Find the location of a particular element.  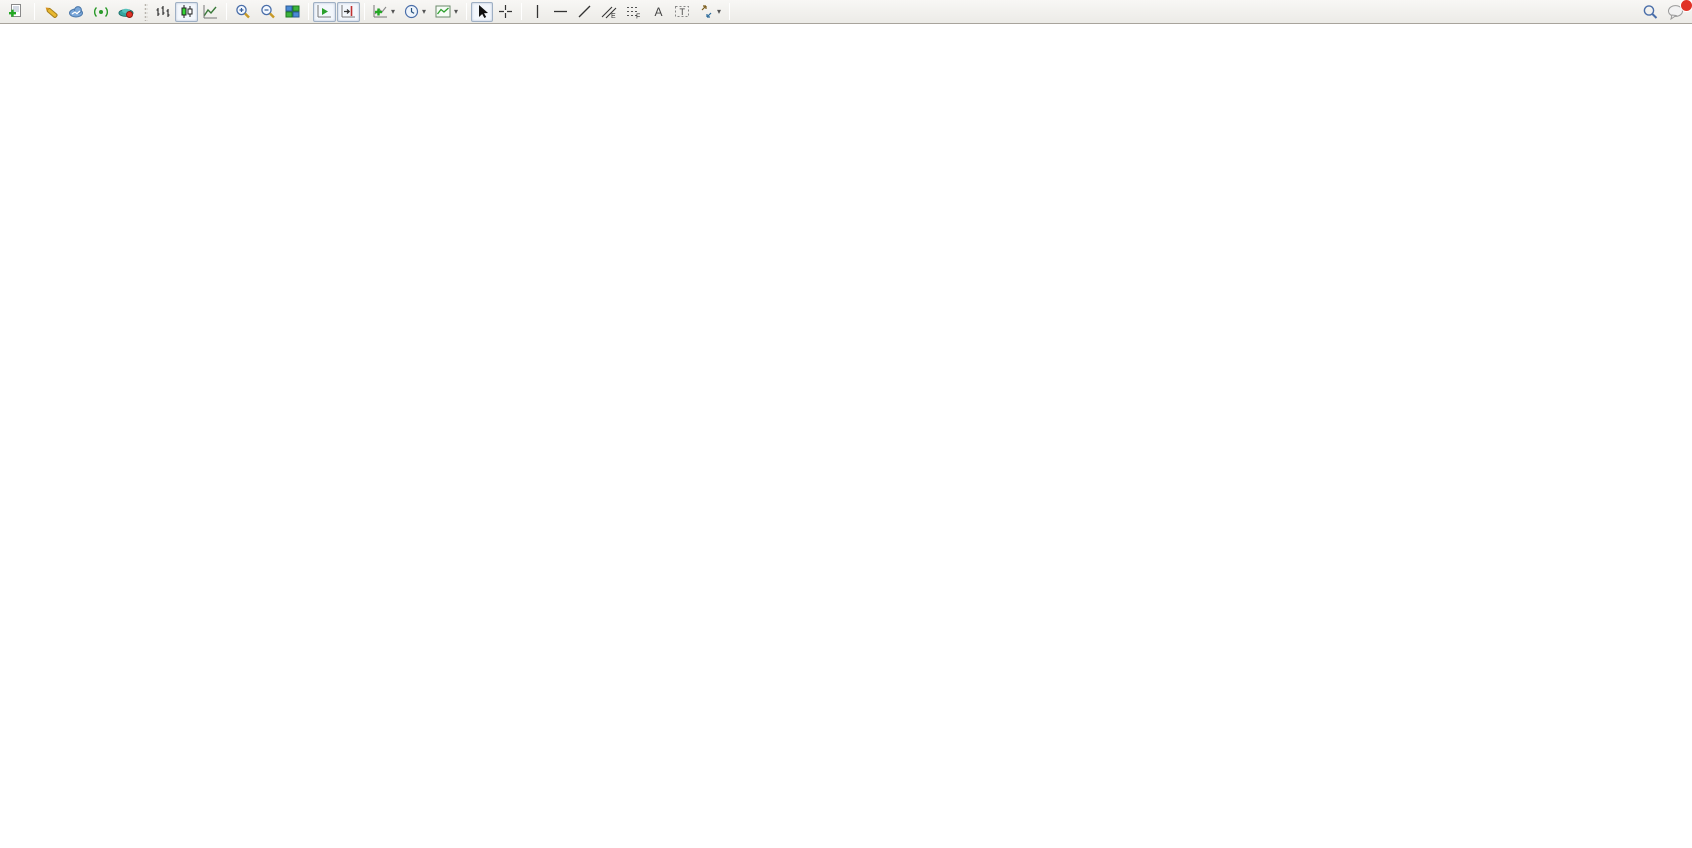

cursor-tool-button is located at coordinates (482, 11).